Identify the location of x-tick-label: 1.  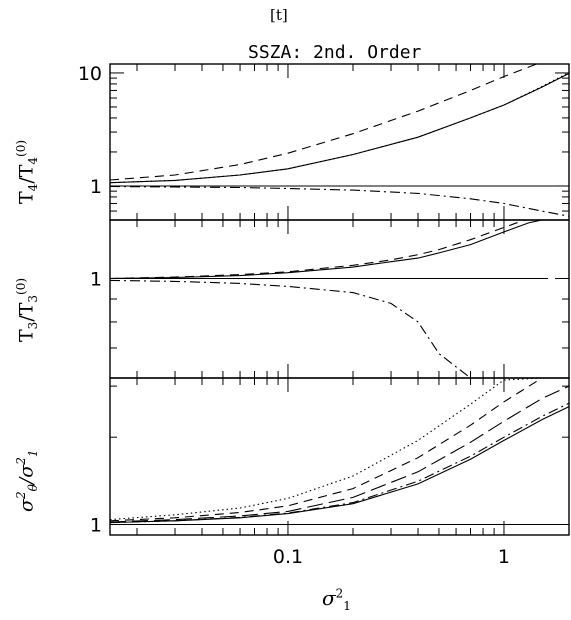
(504, 557).